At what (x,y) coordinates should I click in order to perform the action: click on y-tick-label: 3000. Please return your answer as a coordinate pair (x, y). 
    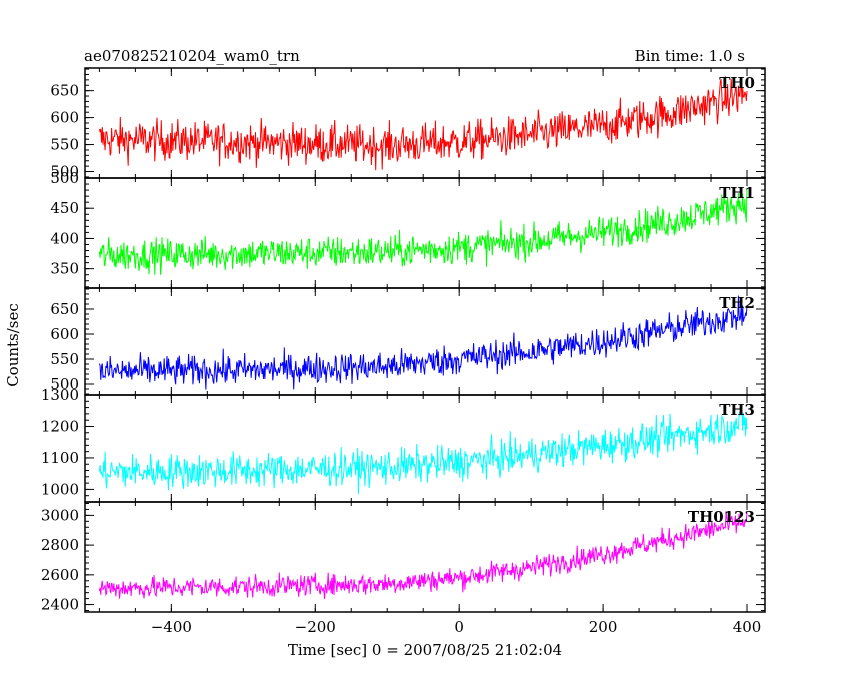
    Looking at the image, I should click on (60, 515).